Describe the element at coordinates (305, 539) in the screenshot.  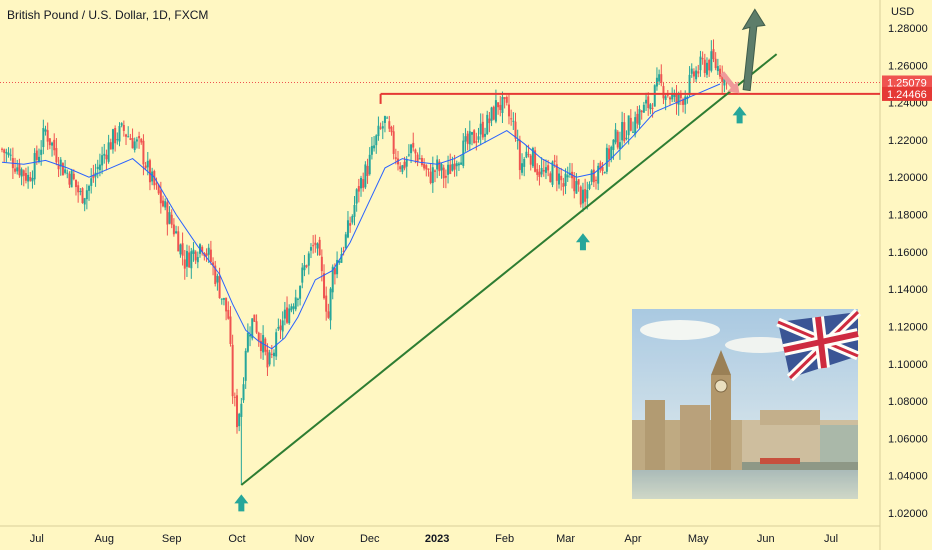
I see `x-tick-label: Nov` at that location.